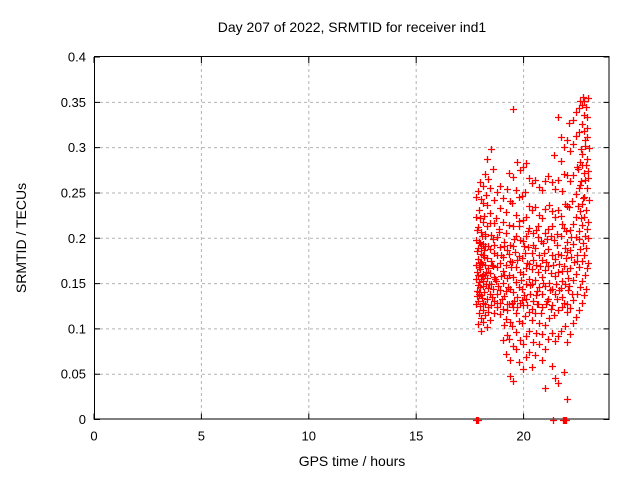 Image resolution: width=640 pixels, height=480 pixels. What do you see at coordinates (73, 283) in the screenshot?
I see `y-tick-label: 0.15` at bounding box center [73, 283].